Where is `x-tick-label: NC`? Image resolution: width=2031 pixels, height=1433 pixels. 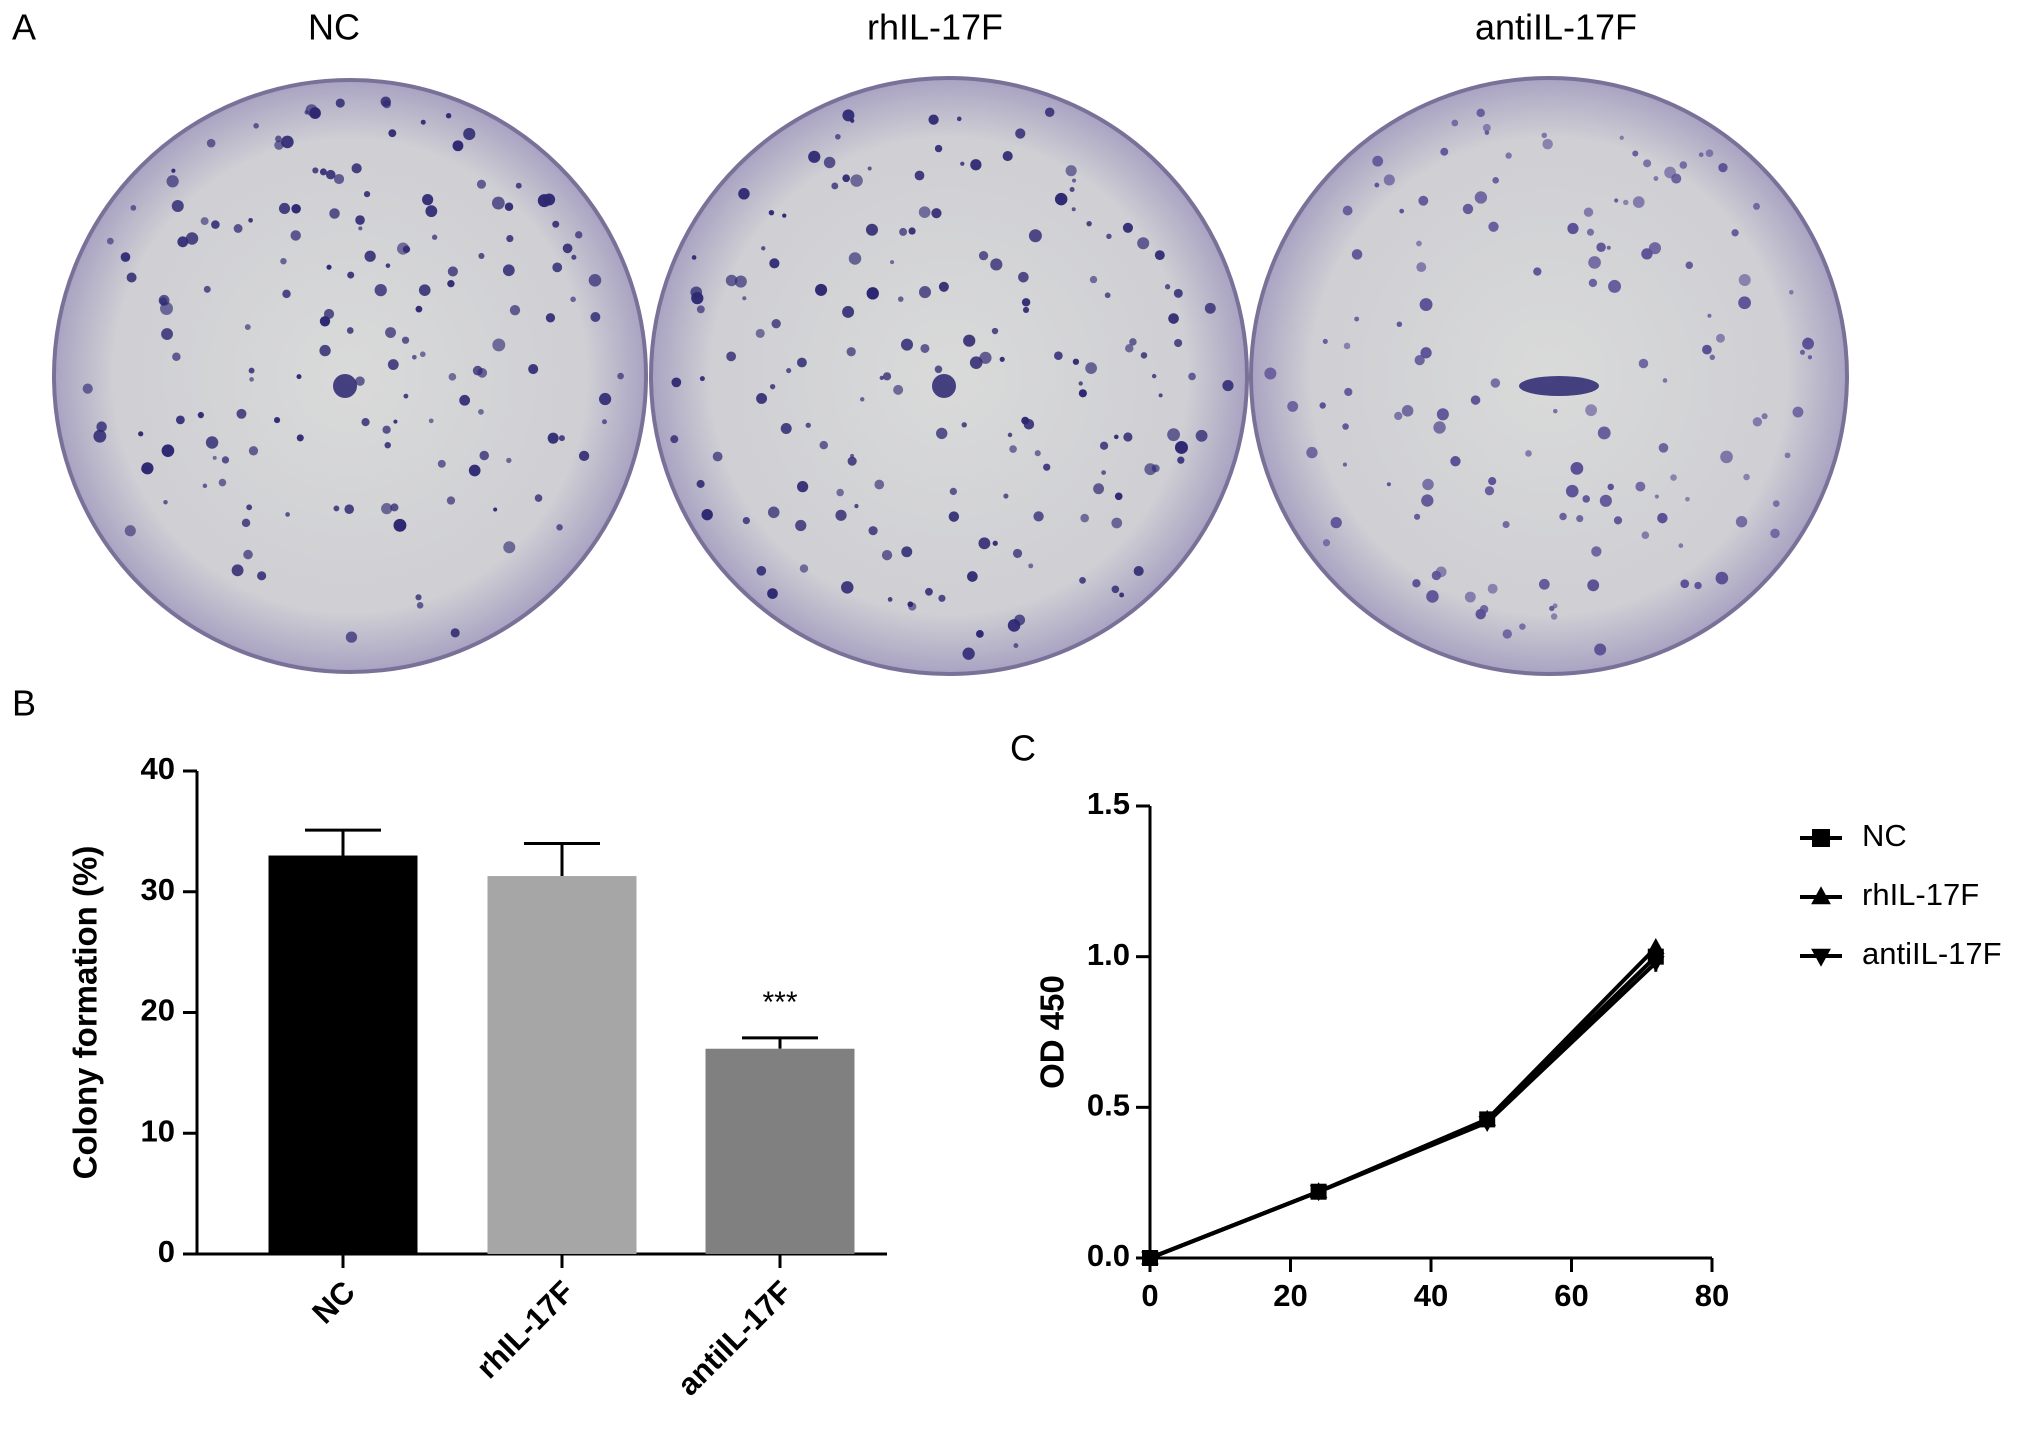 x-tick-label: NC is located at coordinates (333, 1302).